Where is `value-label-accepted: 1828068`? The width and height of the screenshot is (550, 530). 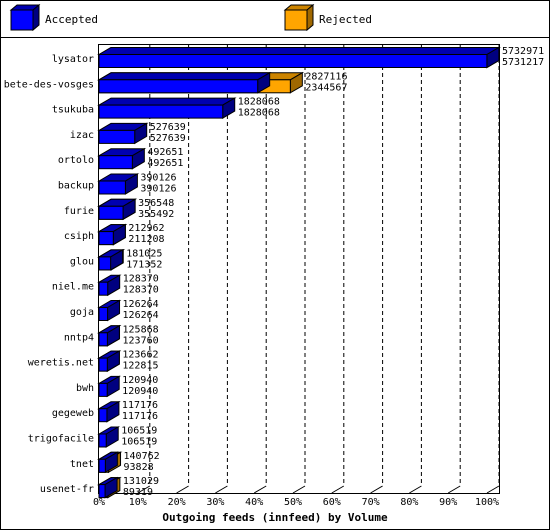 value-label-accepted: 1828068 is located at coordinates (259, 113).